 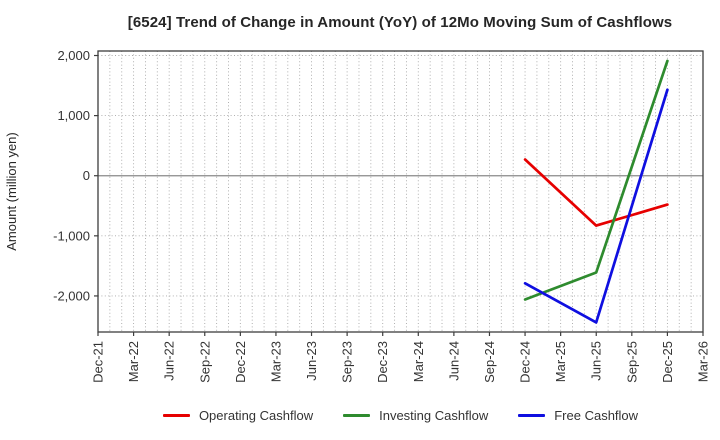 I want to click on series-line-investing-cashflow, so click(x=596, y=180).